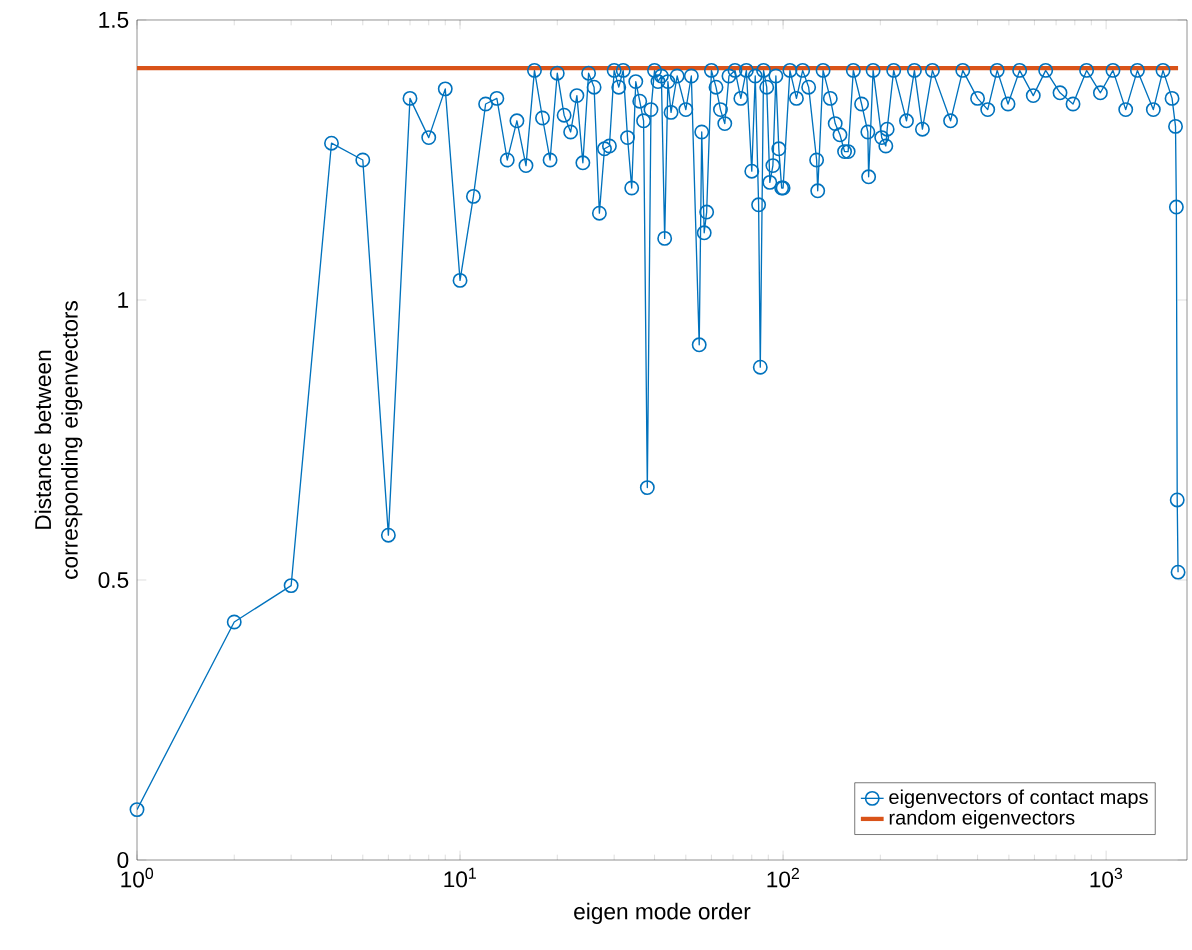 This screenshot has height=950, width=1192. Describe the element at coordinates (1106, 877) in the screenshot. I see `x-tick-label: 10$^{3}$` at that location.